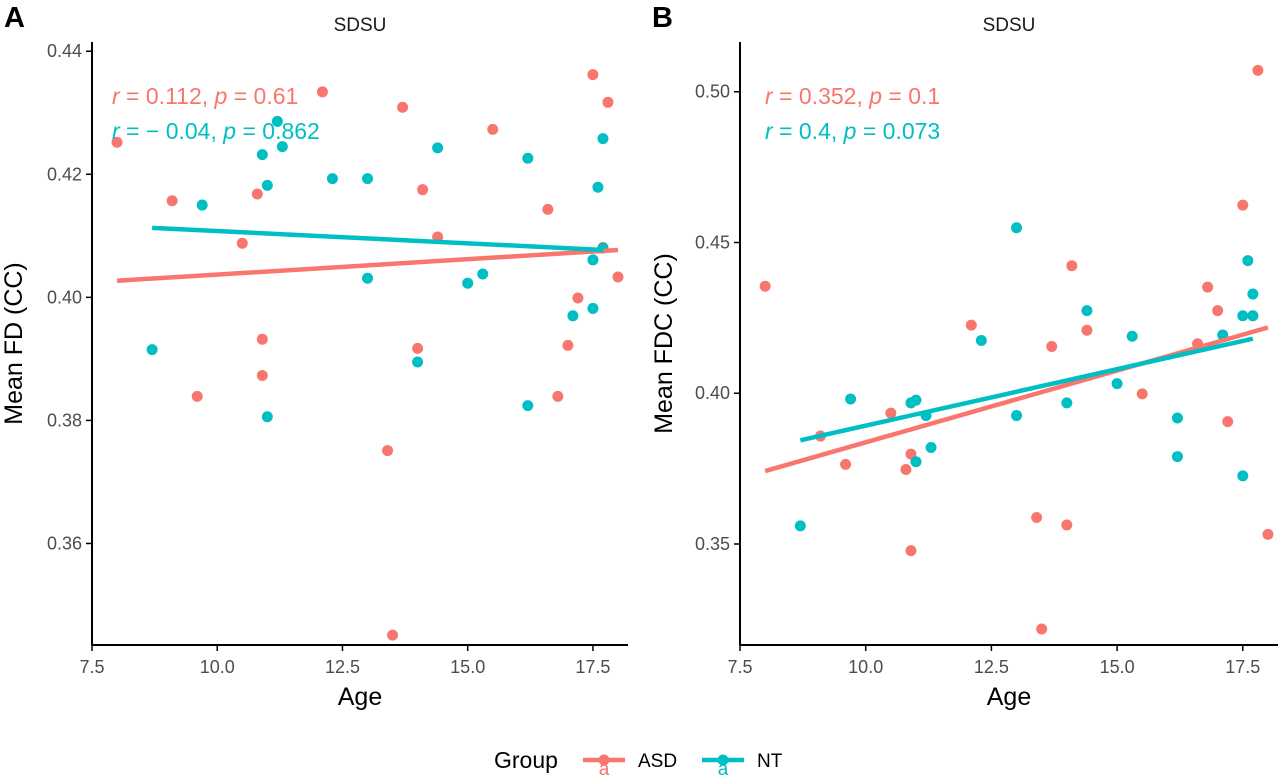 This screenshot has width=1280, height=778. Describe the element at coordinates (742, 764) in the screenshot. I see `legend-item-nt: a NT` at that location.